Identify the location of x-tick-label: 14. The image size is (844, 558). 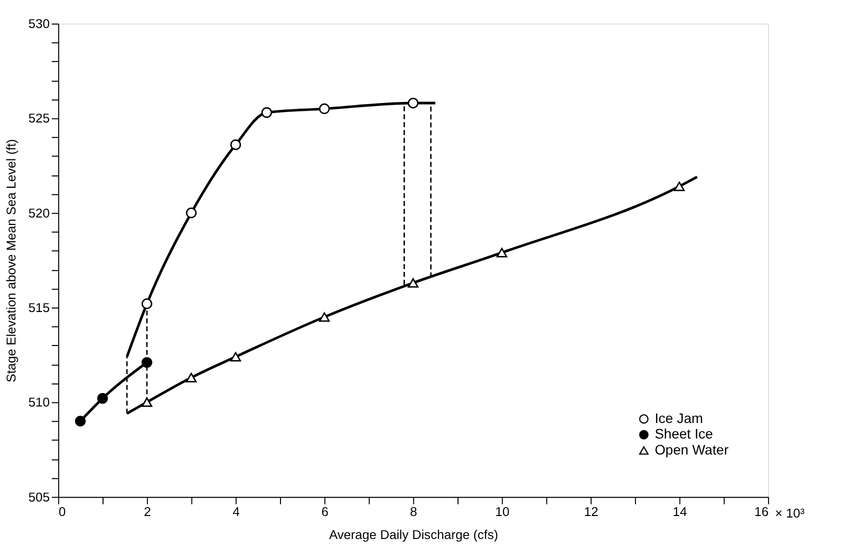
(679, 512).